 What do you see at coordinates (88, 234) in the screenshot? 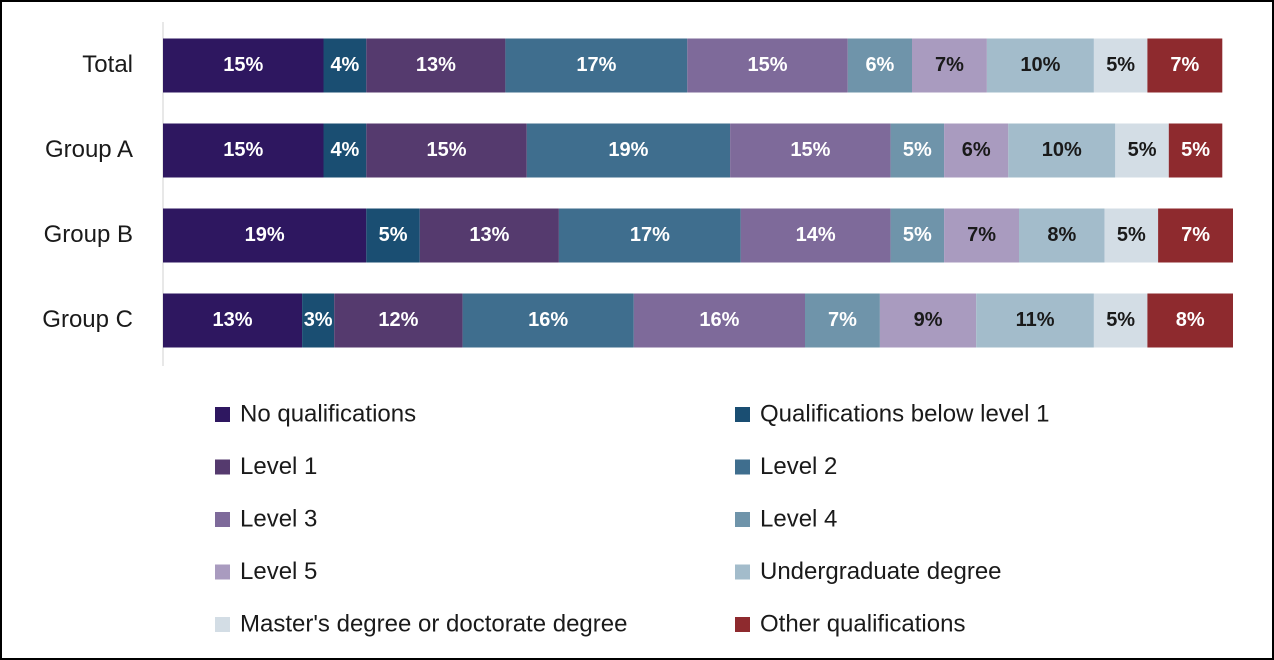
I see `y-tick-label: Group B` at bounding box center [88, 234].